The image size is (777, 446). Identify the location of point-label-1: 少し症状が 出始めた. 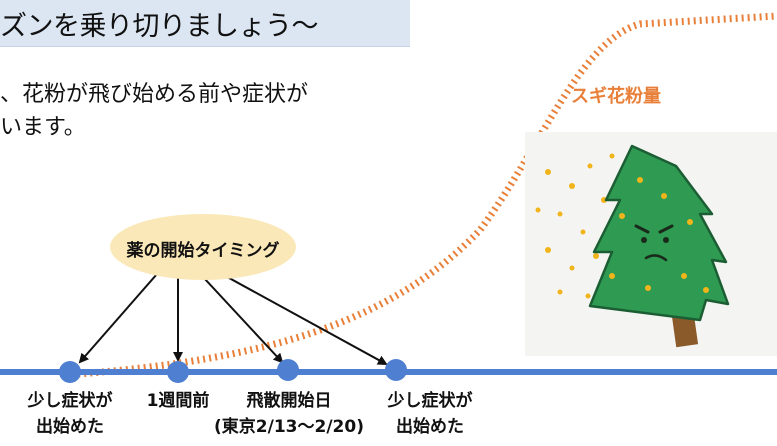
(70, 414).